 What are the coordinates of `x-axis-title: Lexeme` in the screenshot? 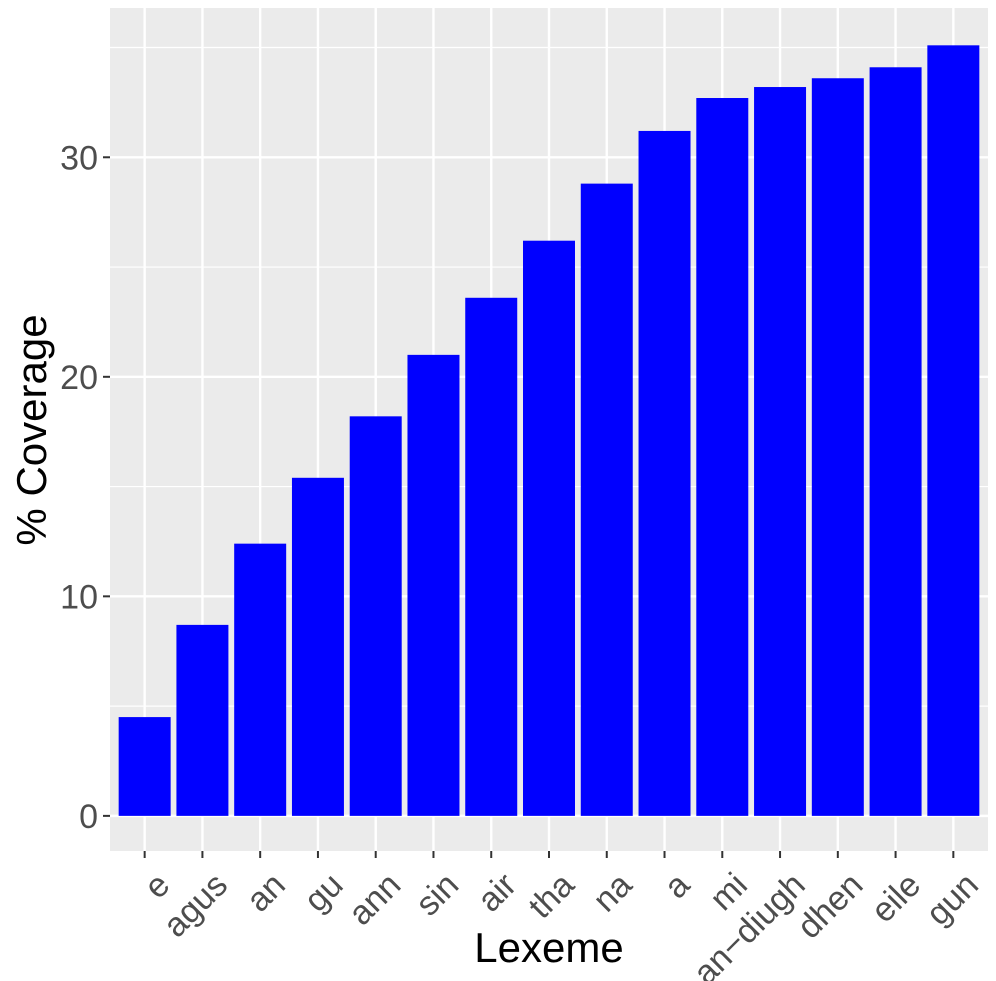 It's located at (548, 947).